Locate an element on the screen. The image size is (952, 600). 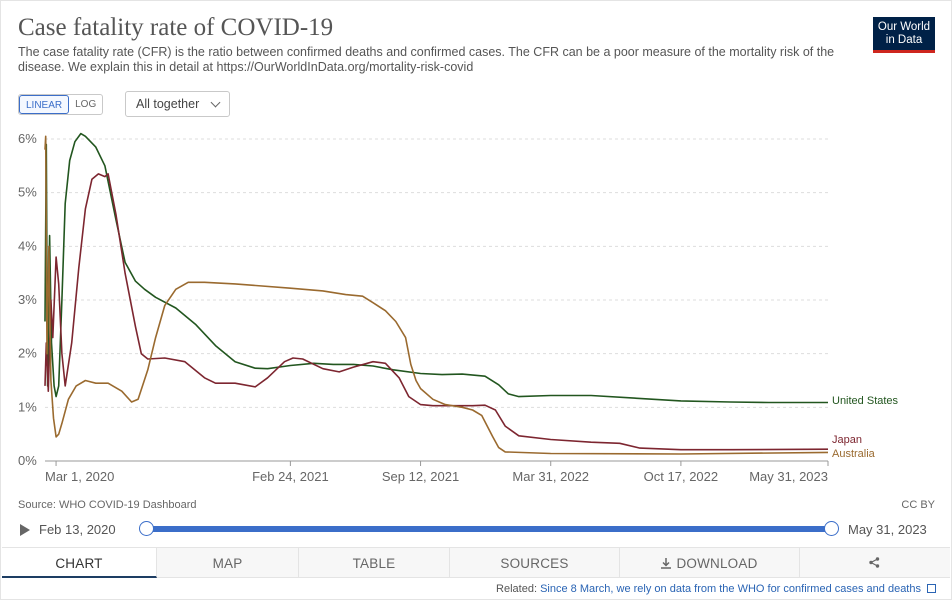
play-icon is located at coordinates (25, 530).